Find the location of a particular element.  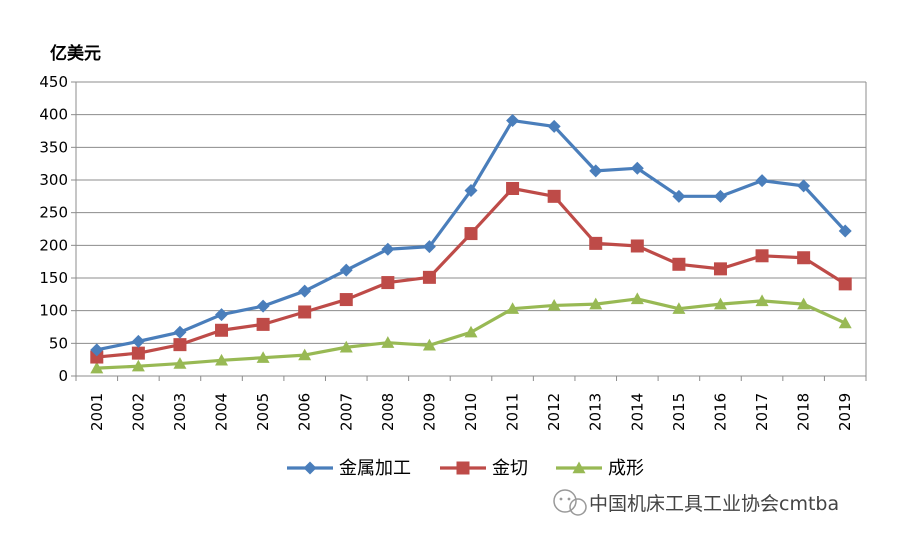

legend-label: 金切 is located at coordinates (510, 468).